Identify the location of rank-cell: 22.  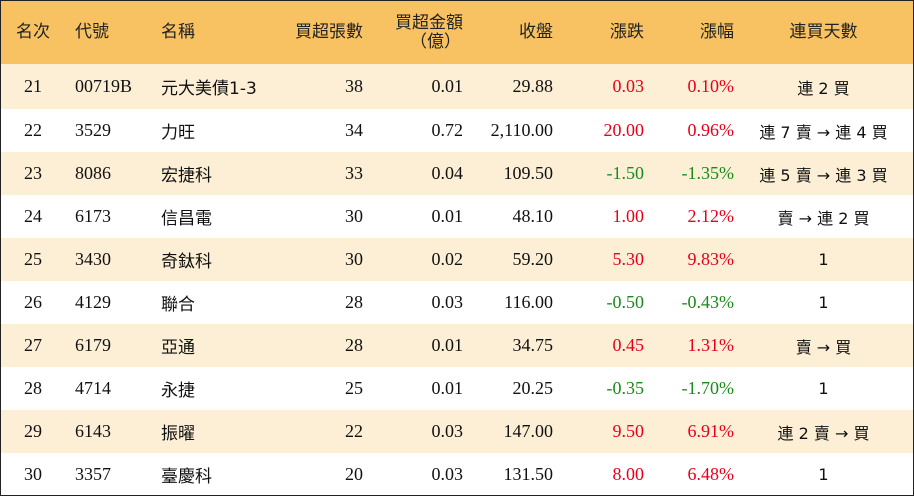
(33, 130).